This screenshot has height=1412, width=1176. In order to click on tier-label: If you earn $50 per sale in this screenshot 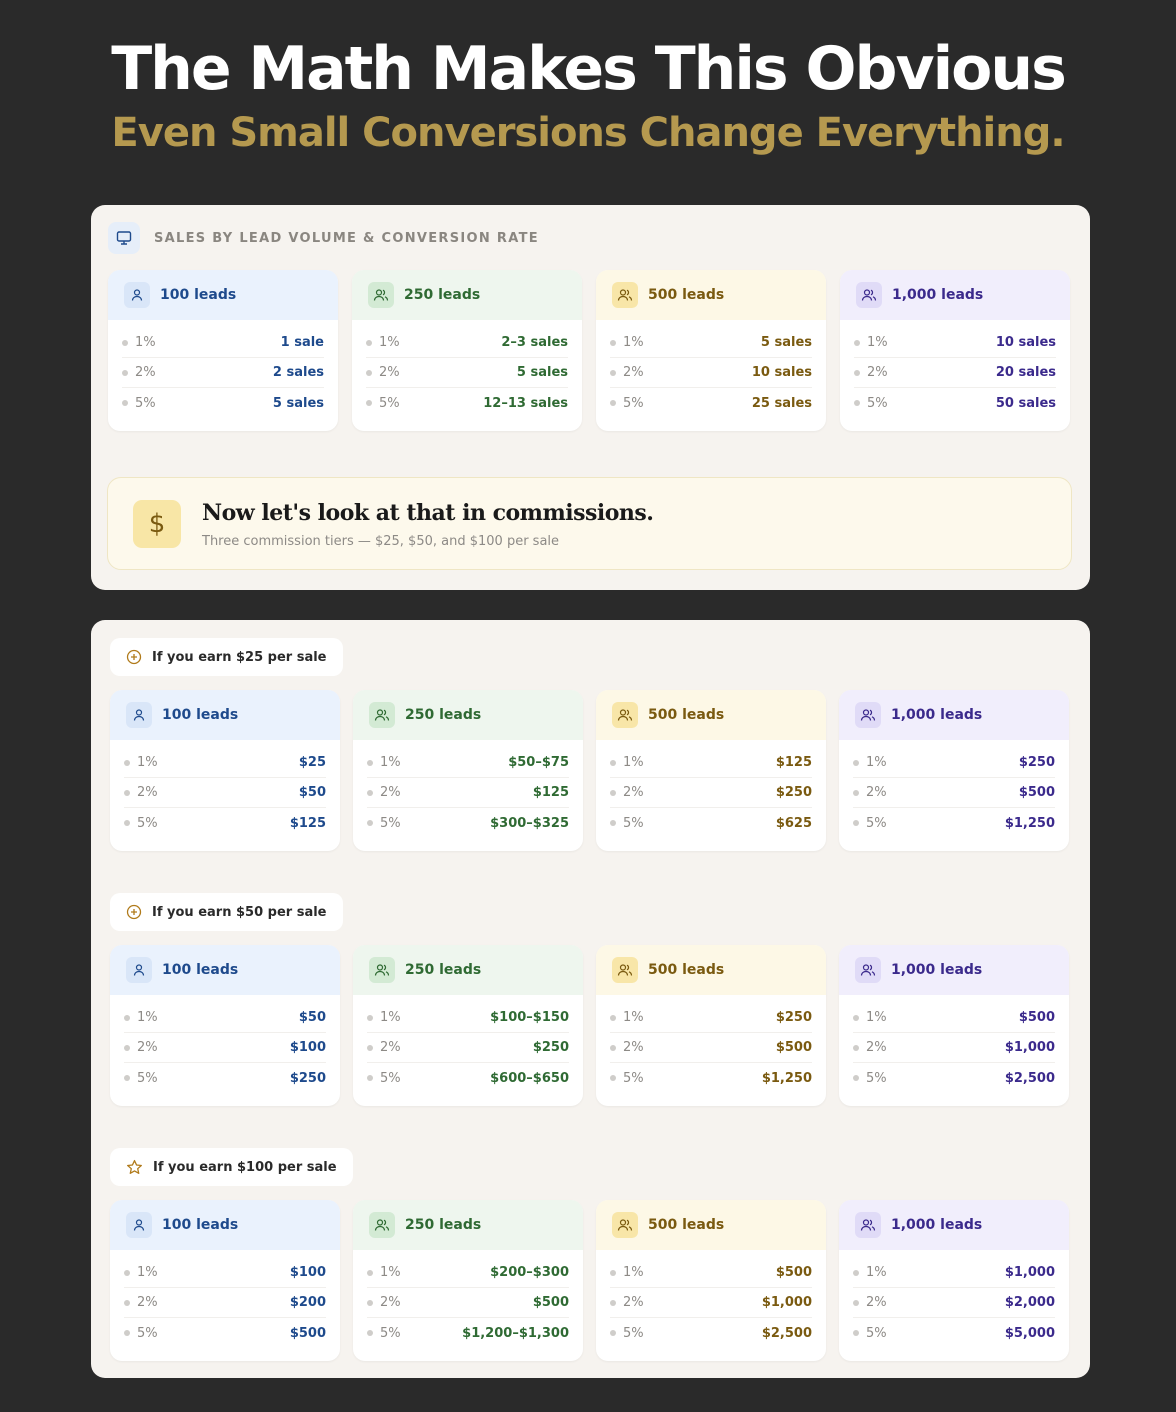, I will do `click(239, 912)`.